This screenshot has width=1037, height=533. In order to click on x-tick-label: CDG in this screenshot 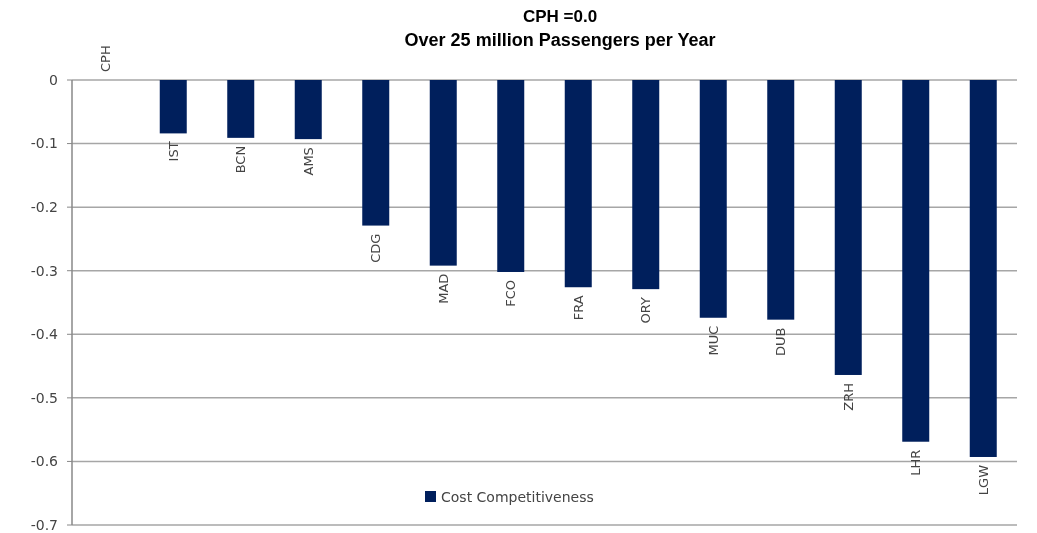, I will do `click(376, 248)`.